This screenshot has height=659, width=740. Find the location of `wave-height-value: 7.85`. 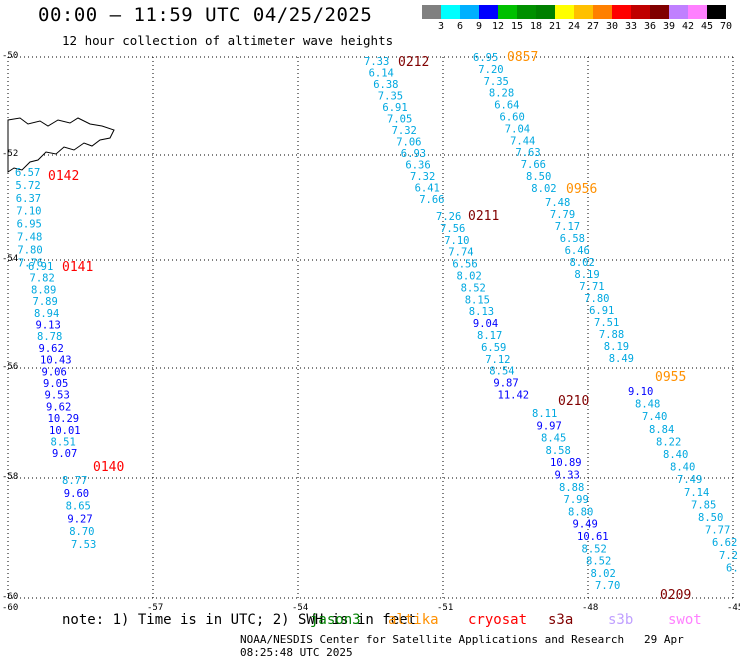

wave-height-value: 7.85 is located at coordinates (703, 505).